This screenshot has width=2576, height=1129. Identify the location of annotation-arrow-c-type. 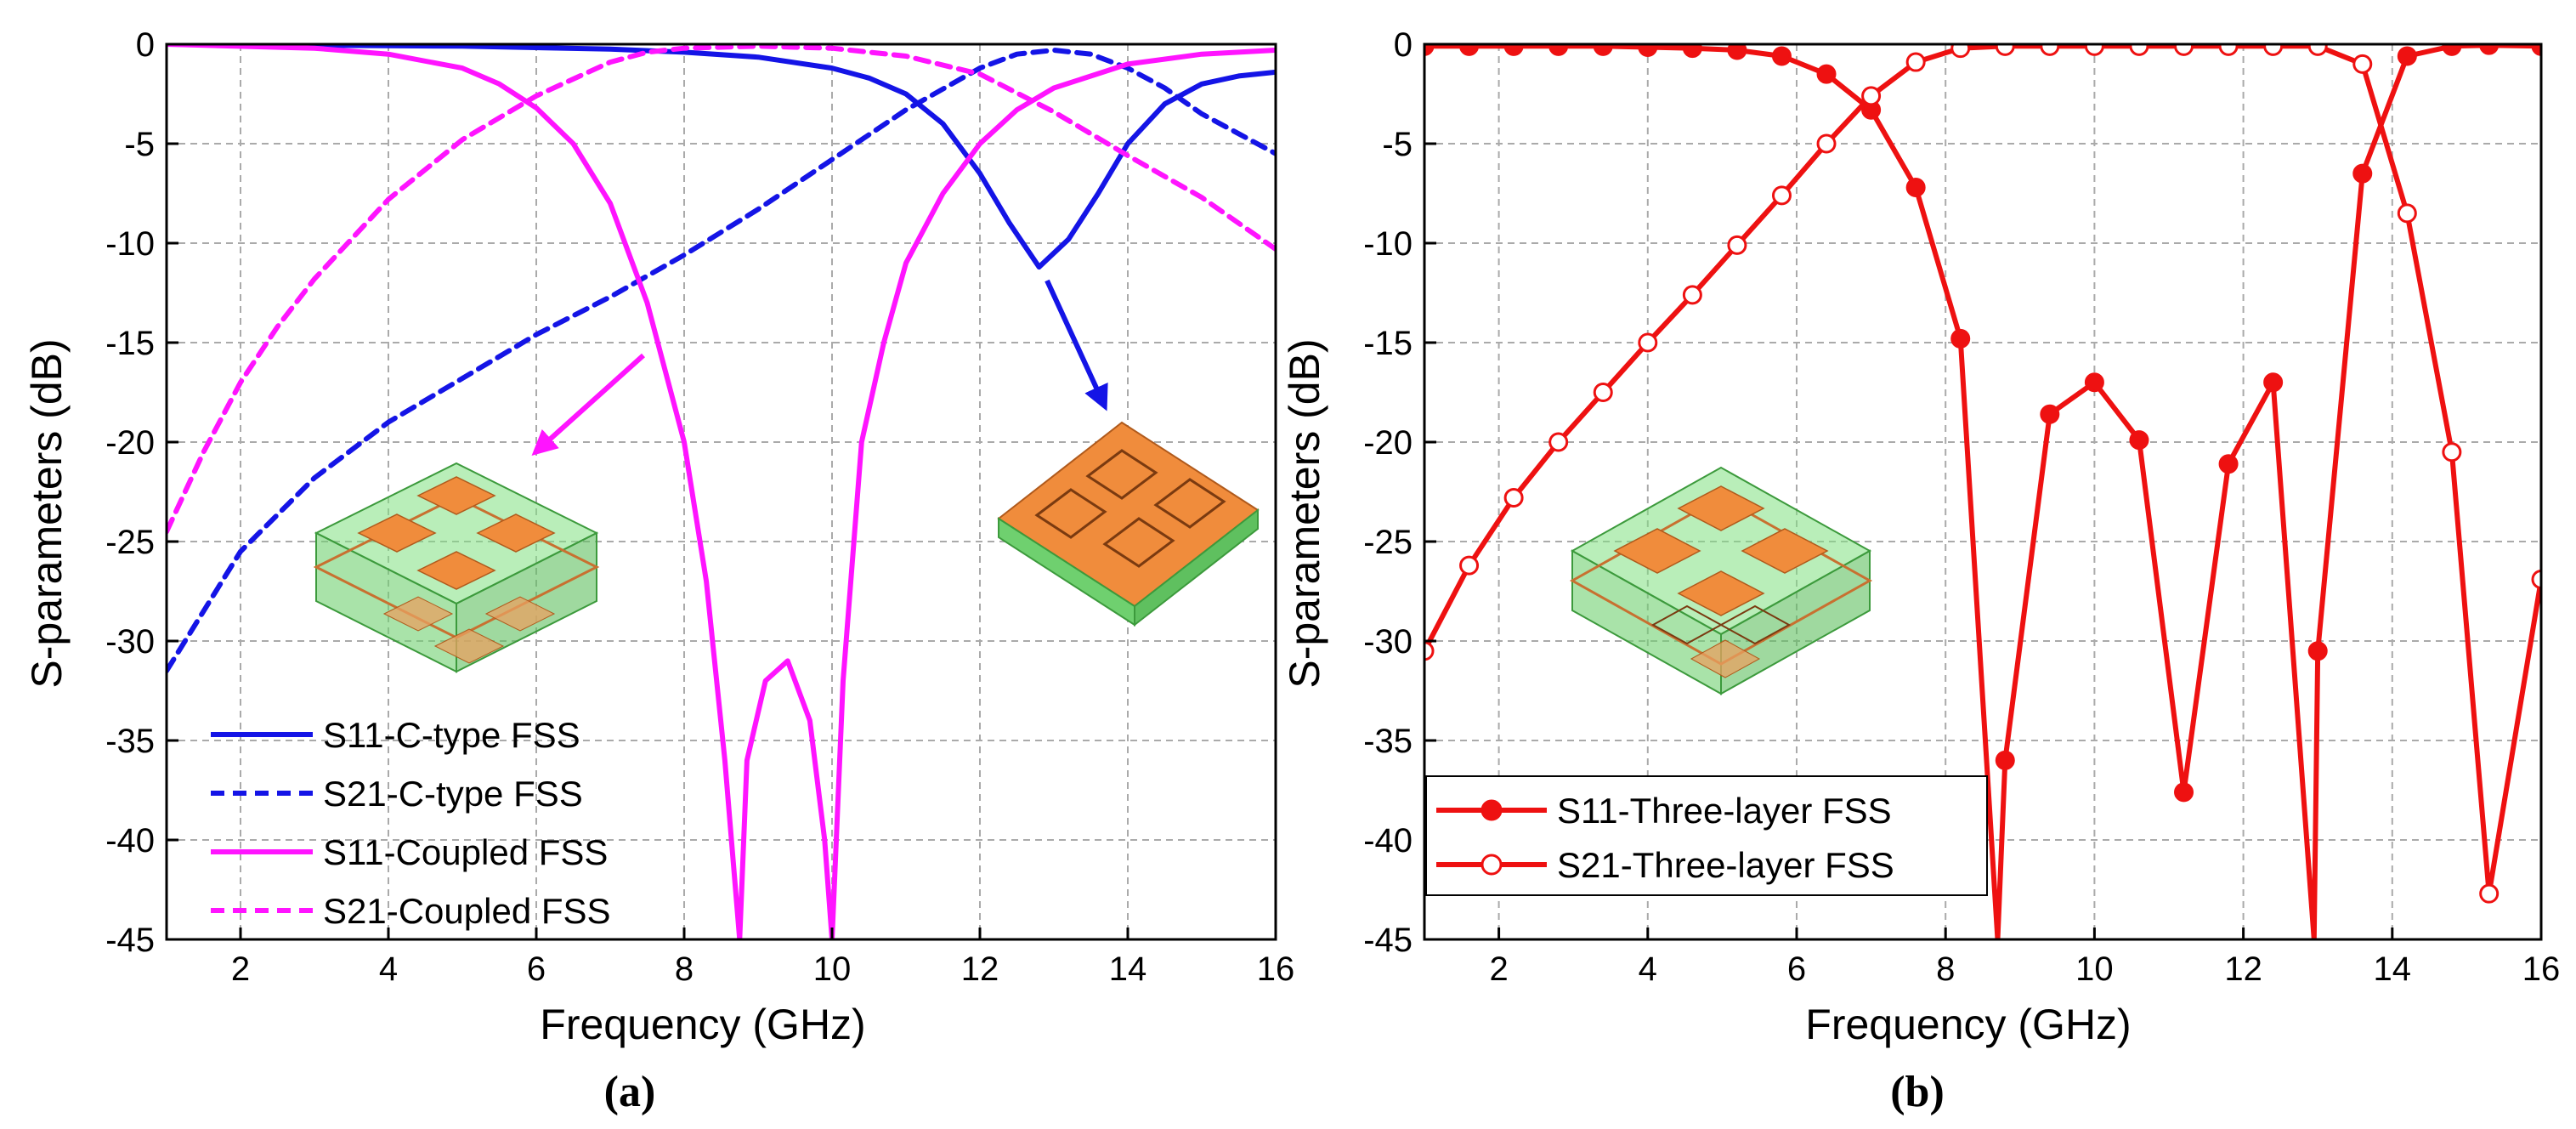
(1076, 345).